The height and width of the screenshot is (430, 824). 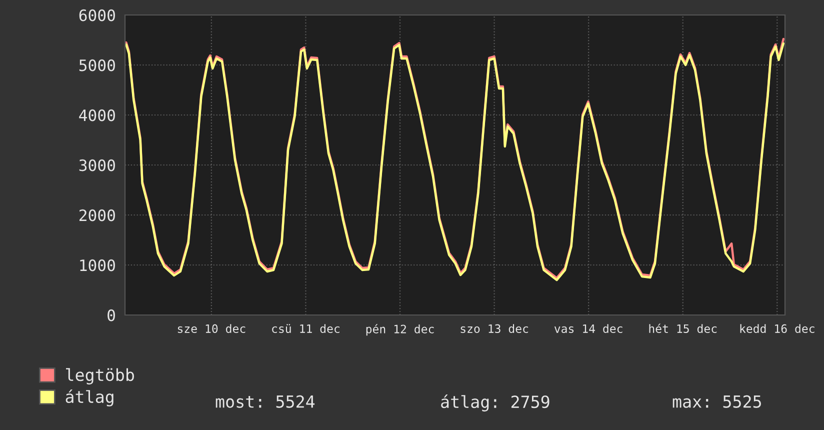 I want to click on y-tick-label: 2000, so click(x=97, y=215).